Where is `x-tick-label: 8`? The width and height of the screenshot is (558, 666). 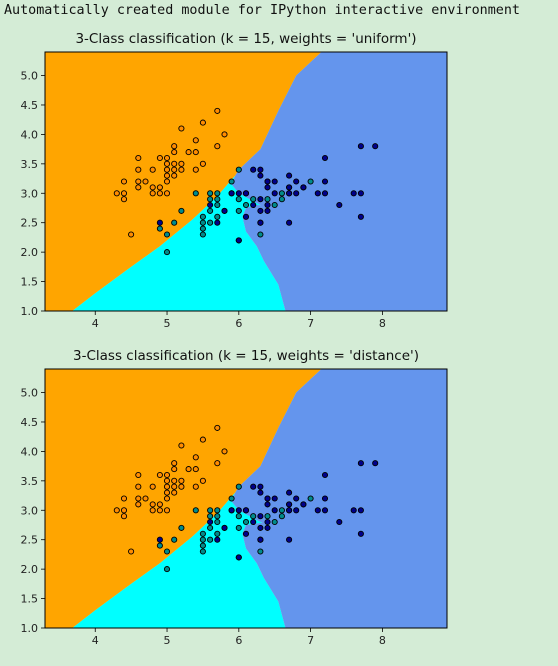 x-tick-label: 8 is located at coordinates (382, 323).